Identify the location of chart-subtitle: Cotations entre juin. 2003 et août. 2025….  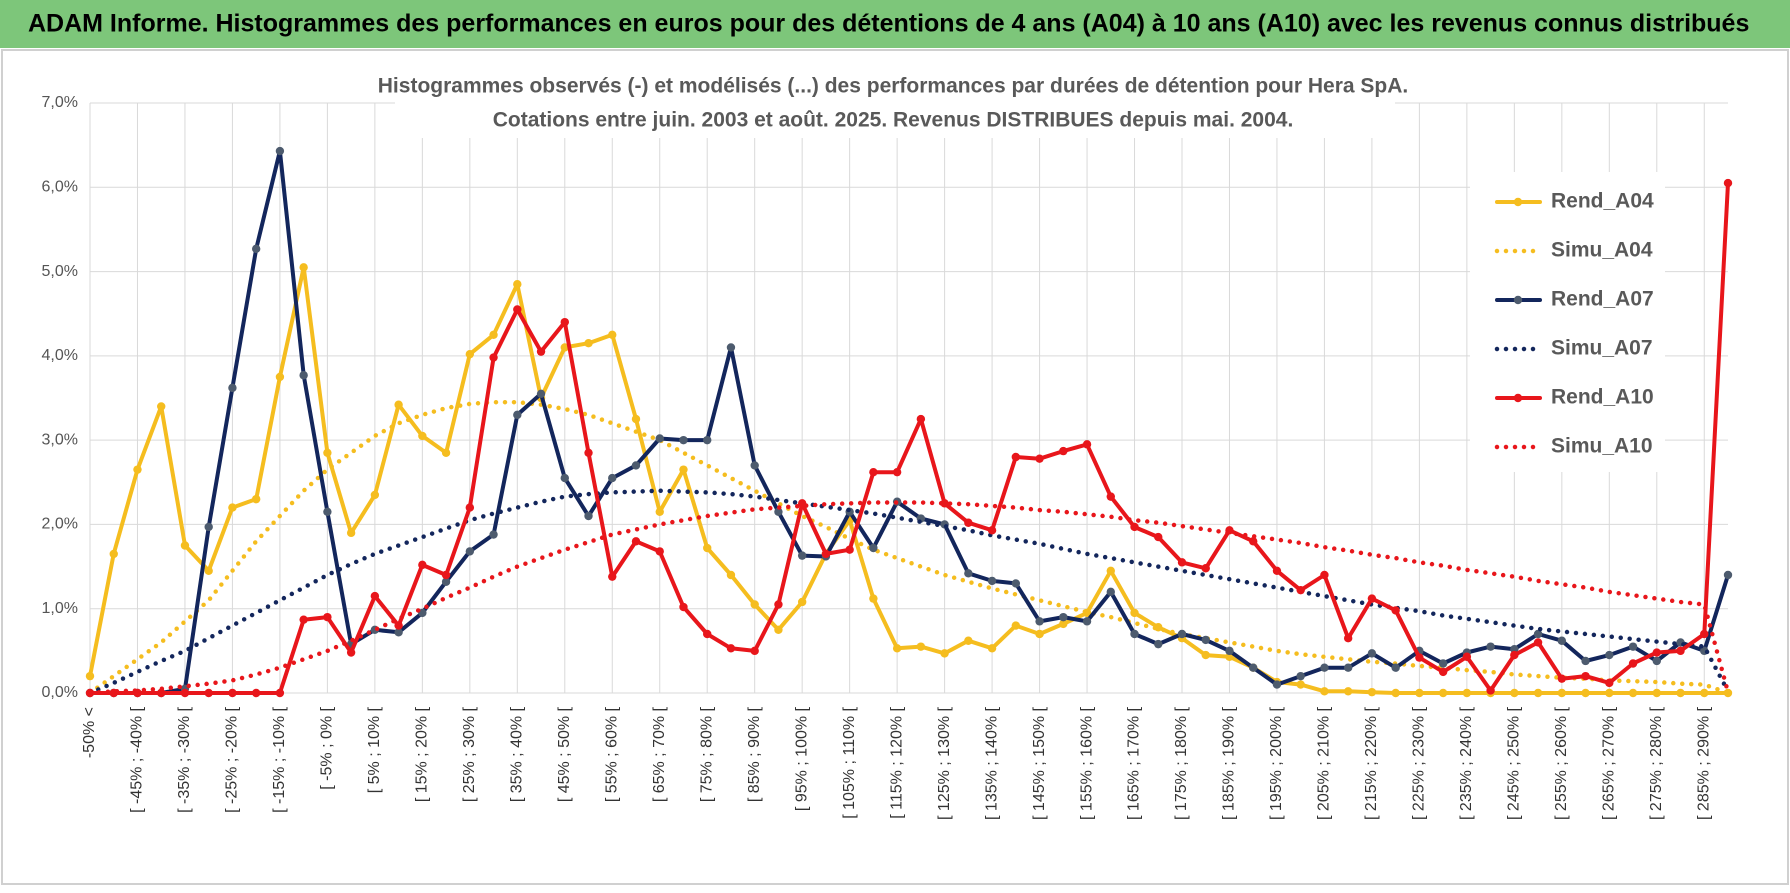
(893, 120).